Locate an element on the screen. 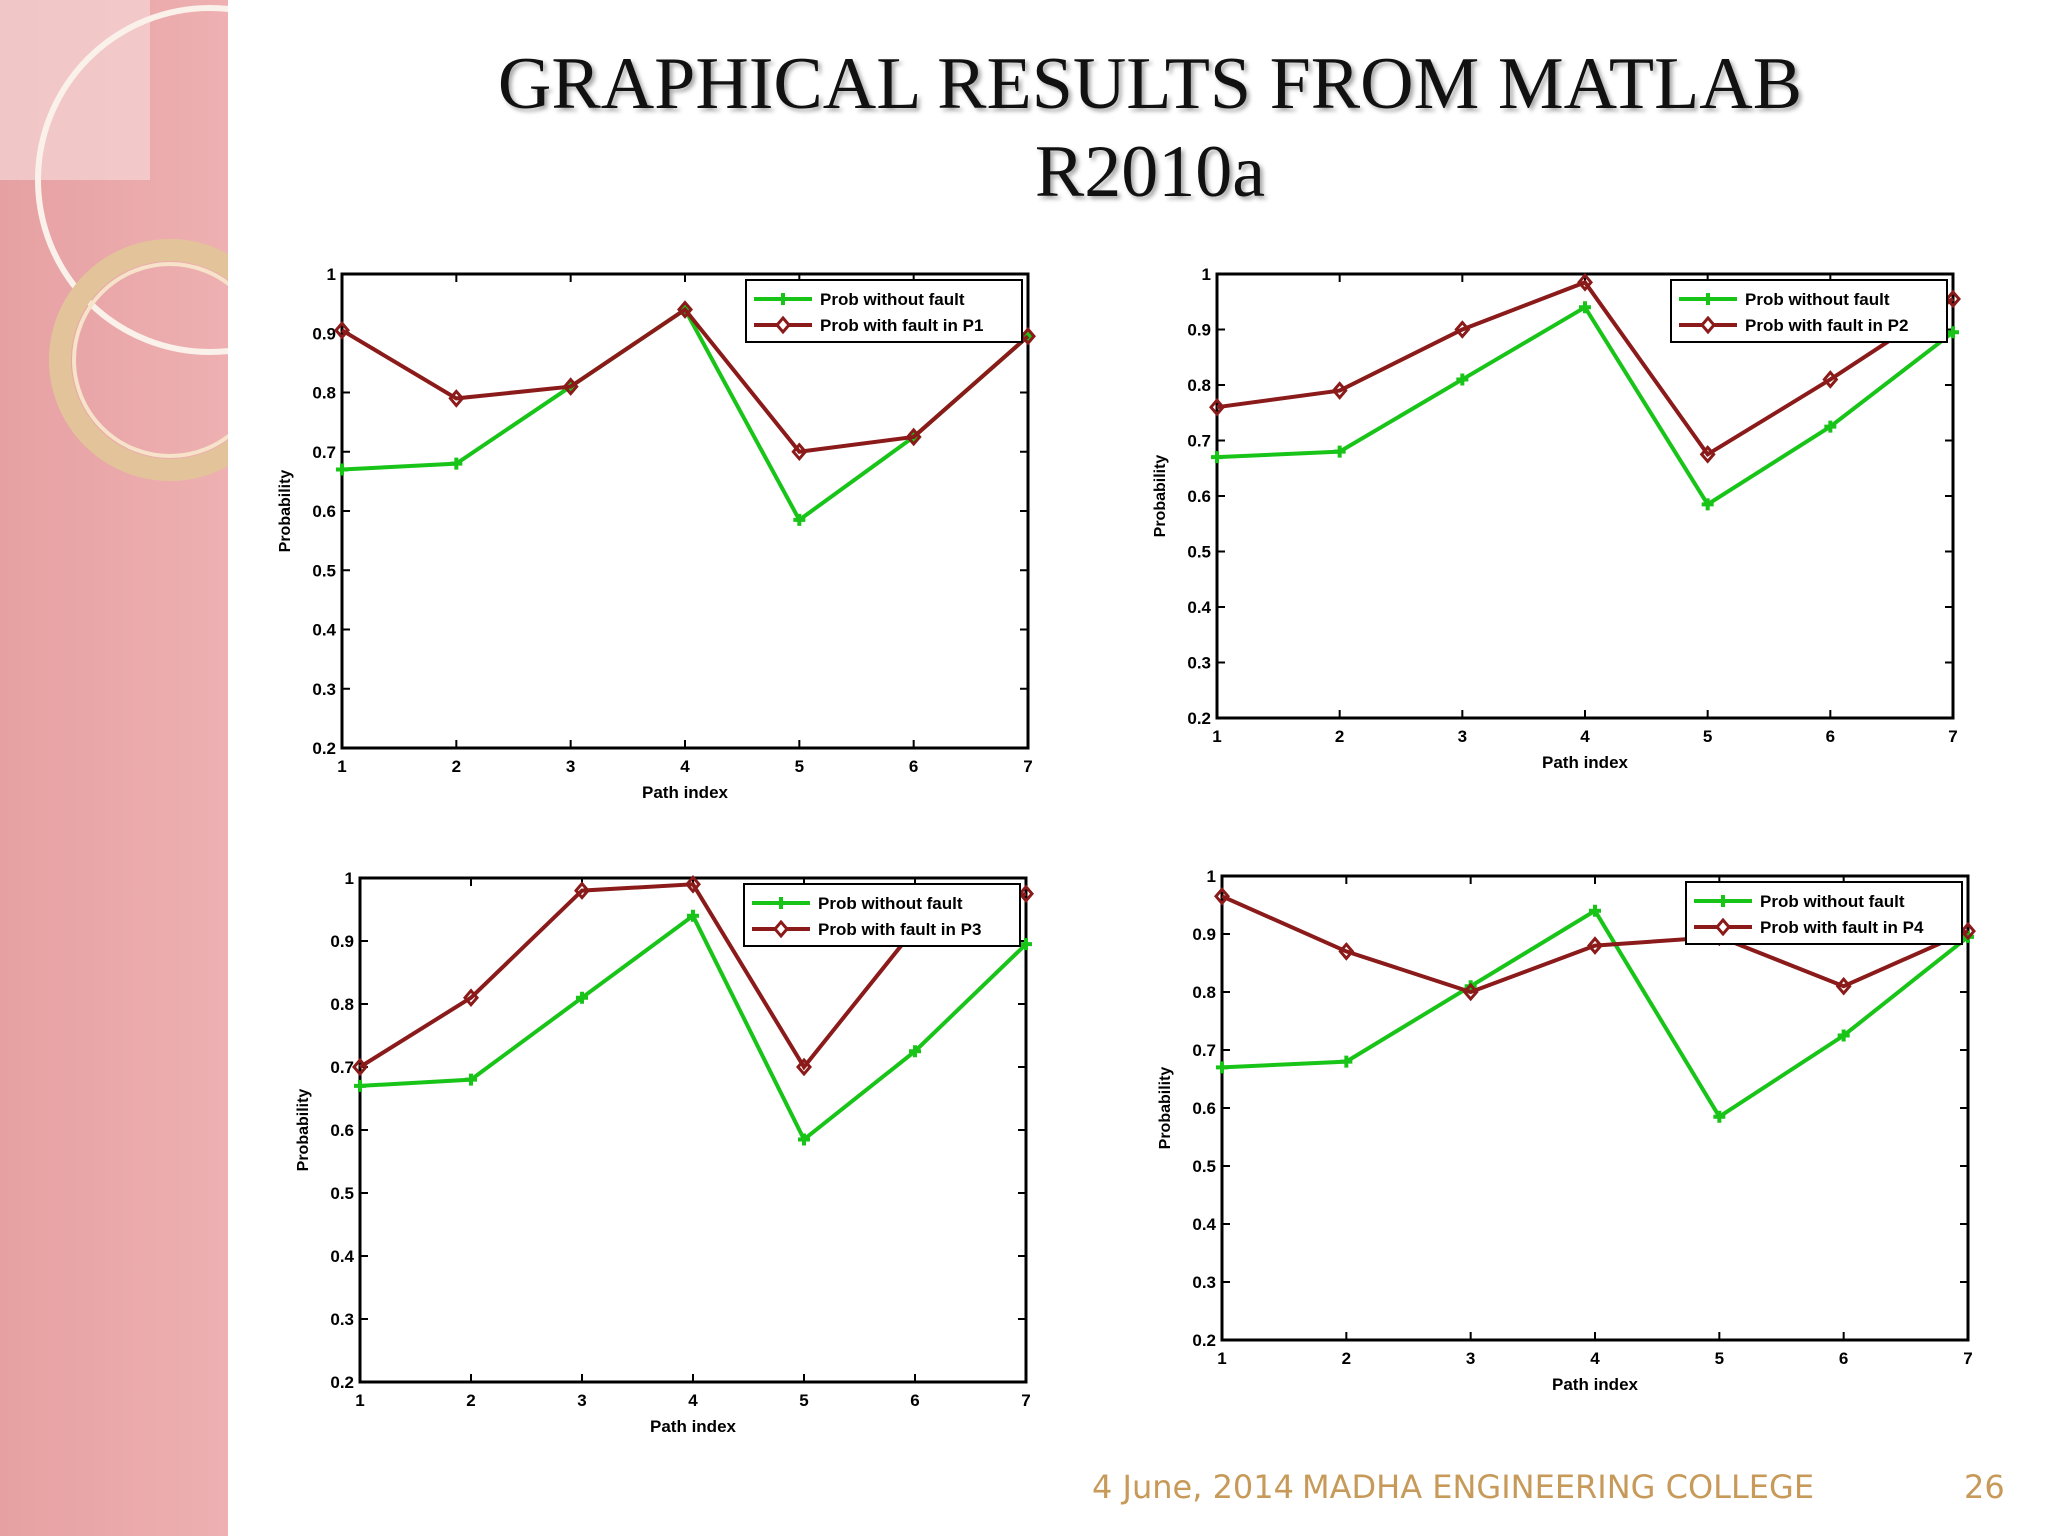  y-tick-label: 0.2 is located at coordinates (1204, 1340).